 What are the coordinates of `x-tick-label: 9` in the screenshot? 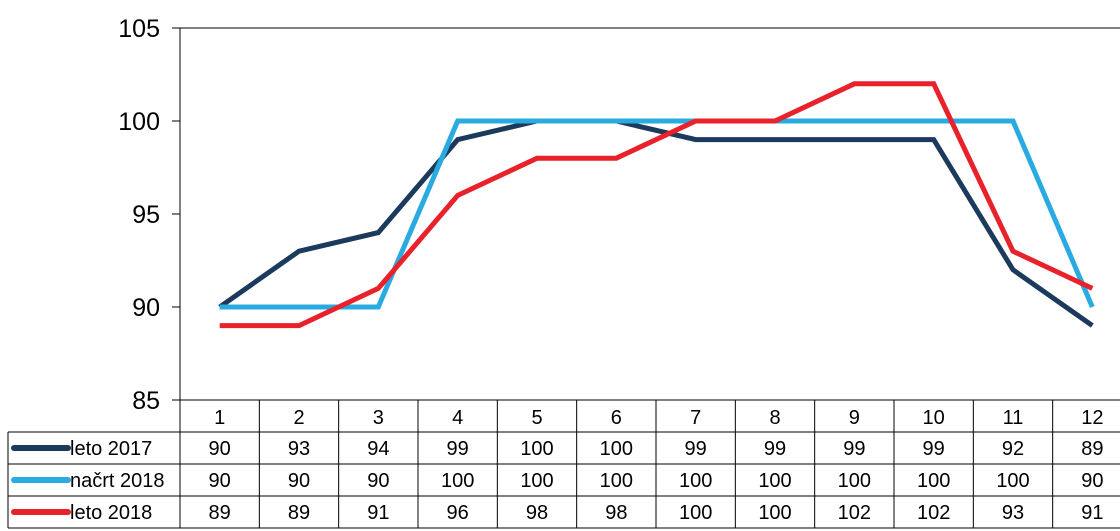 It's located at (854, 418).